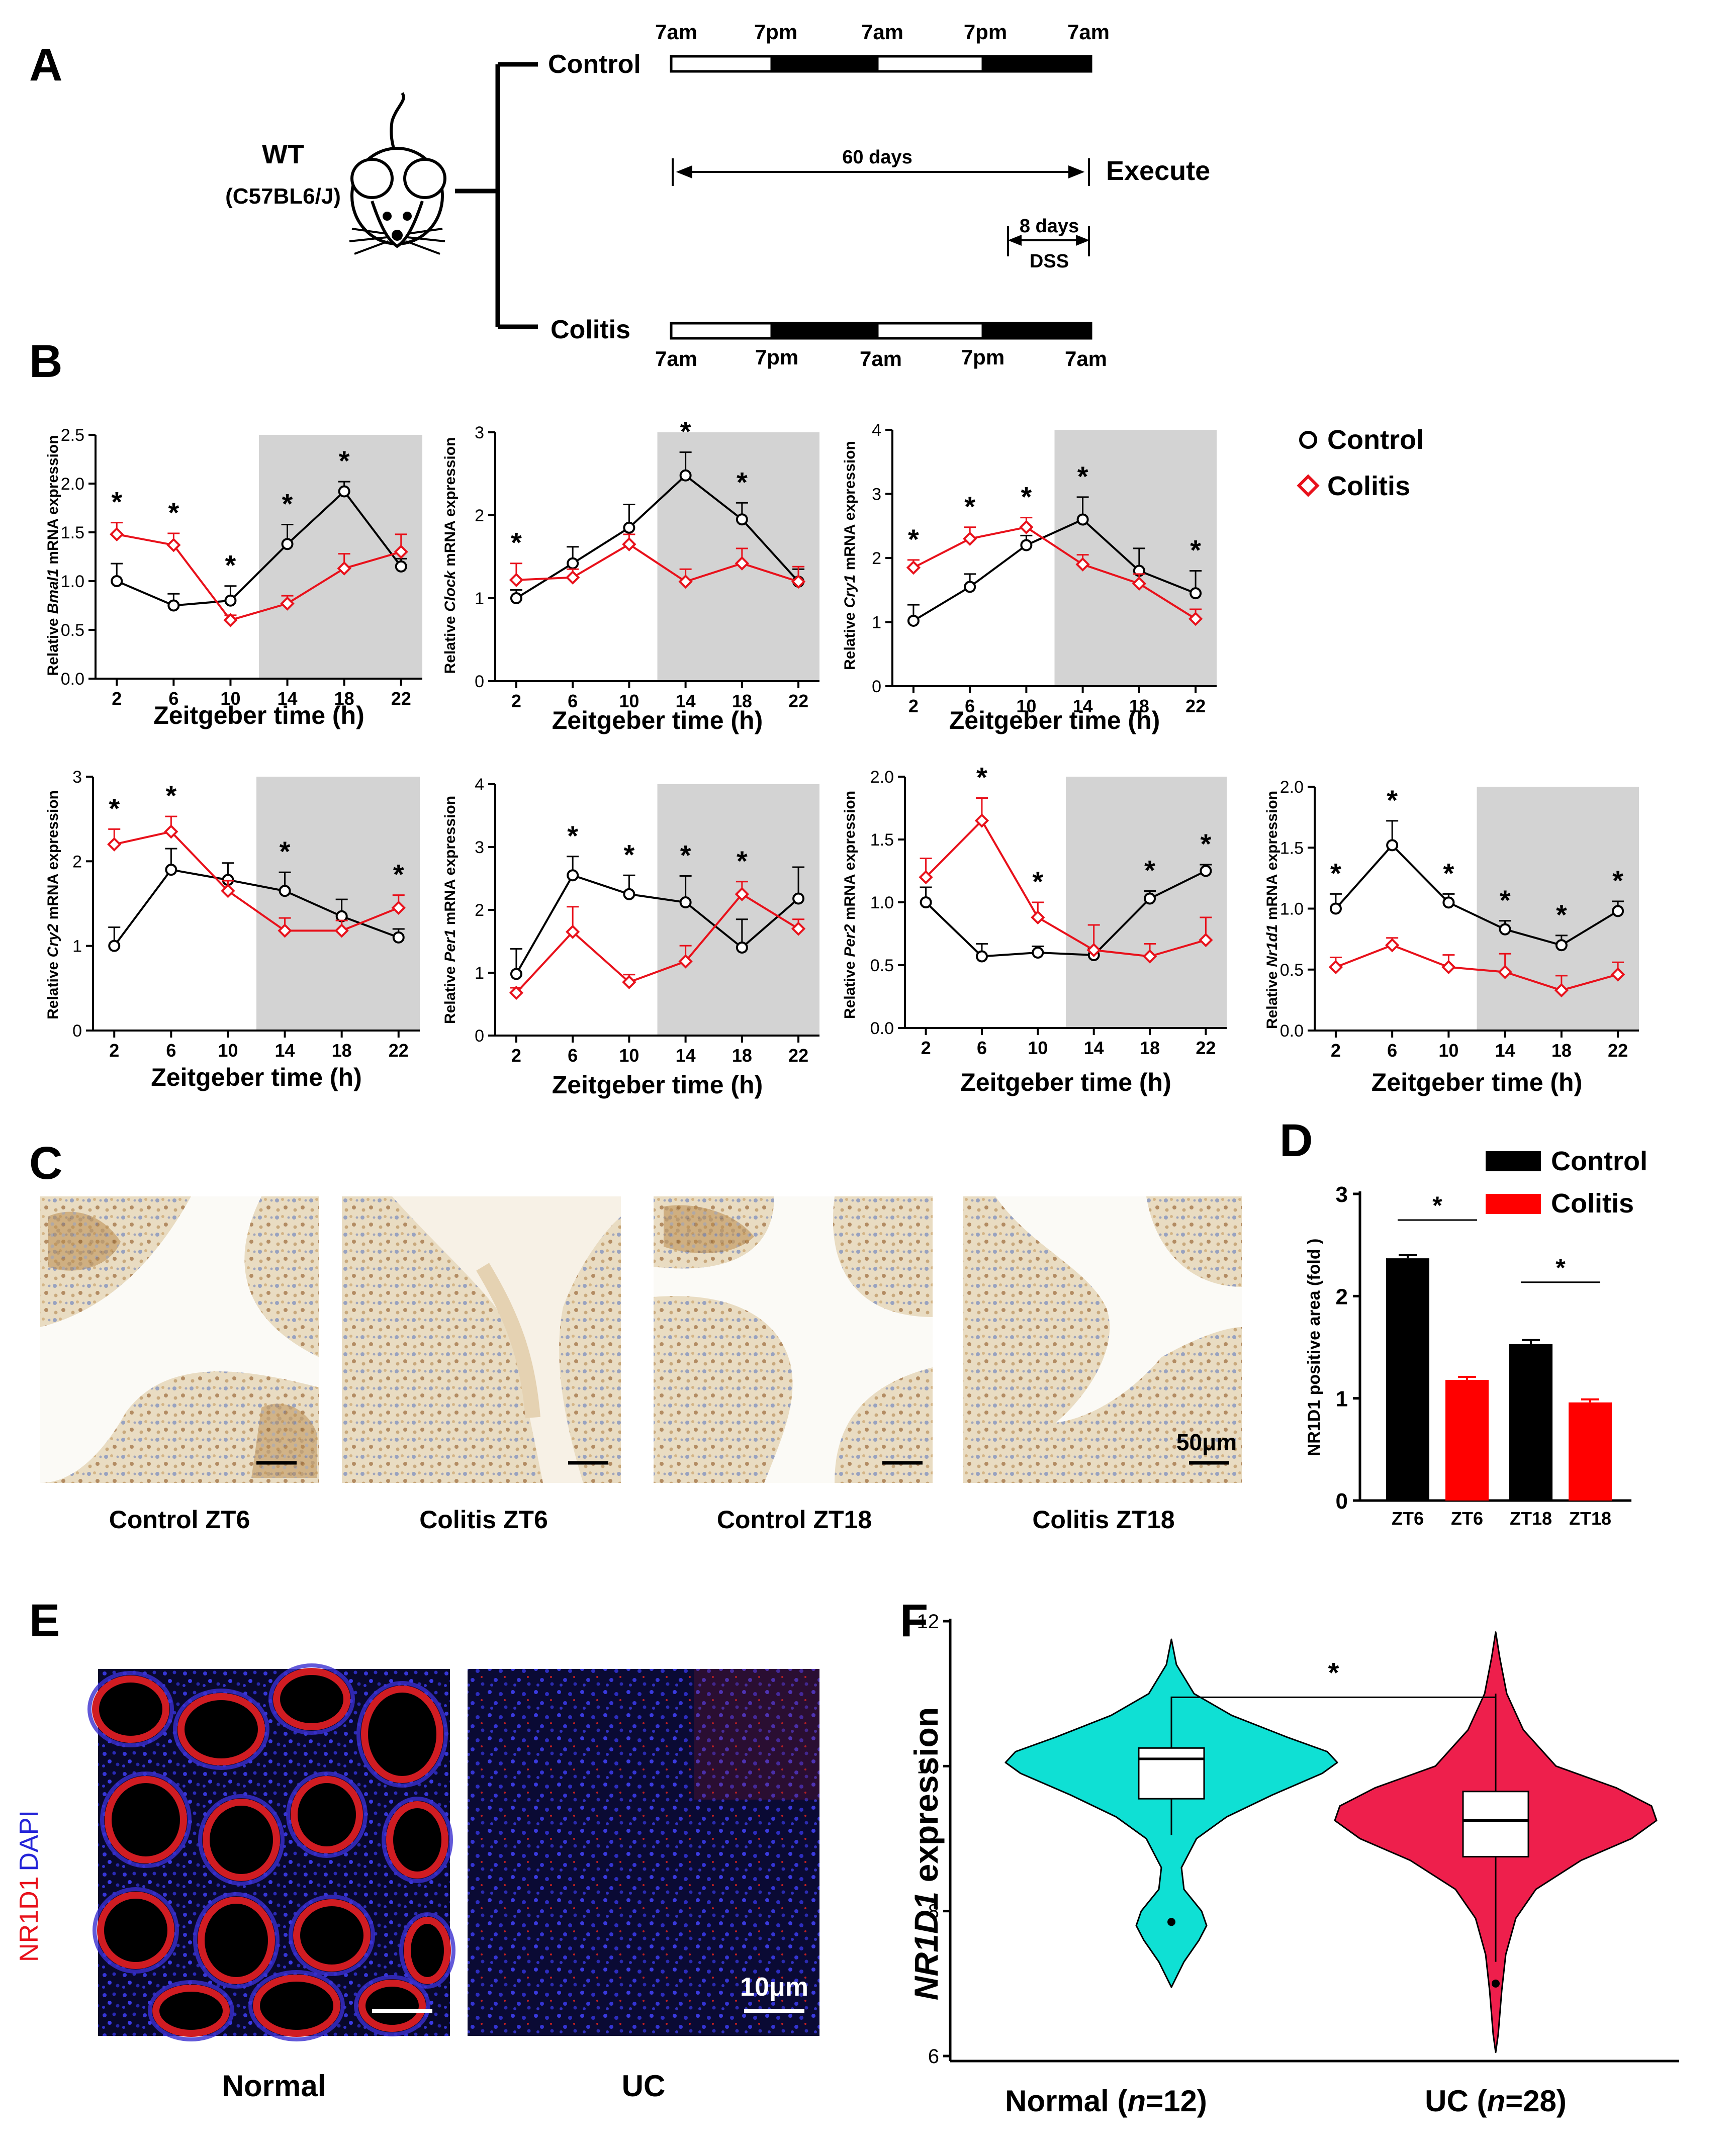  Describe the element at coordinates (1408, 1519) in the screenshot. I see `x-tick-label: ZT6` at that location.